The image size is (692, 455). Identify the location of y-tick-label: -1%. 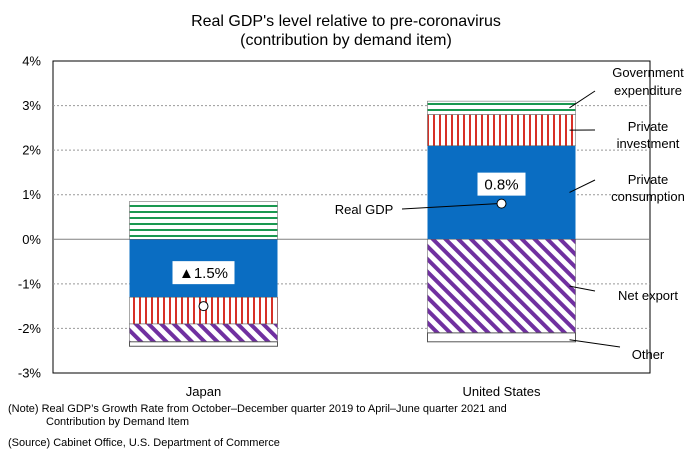
(30, 283).